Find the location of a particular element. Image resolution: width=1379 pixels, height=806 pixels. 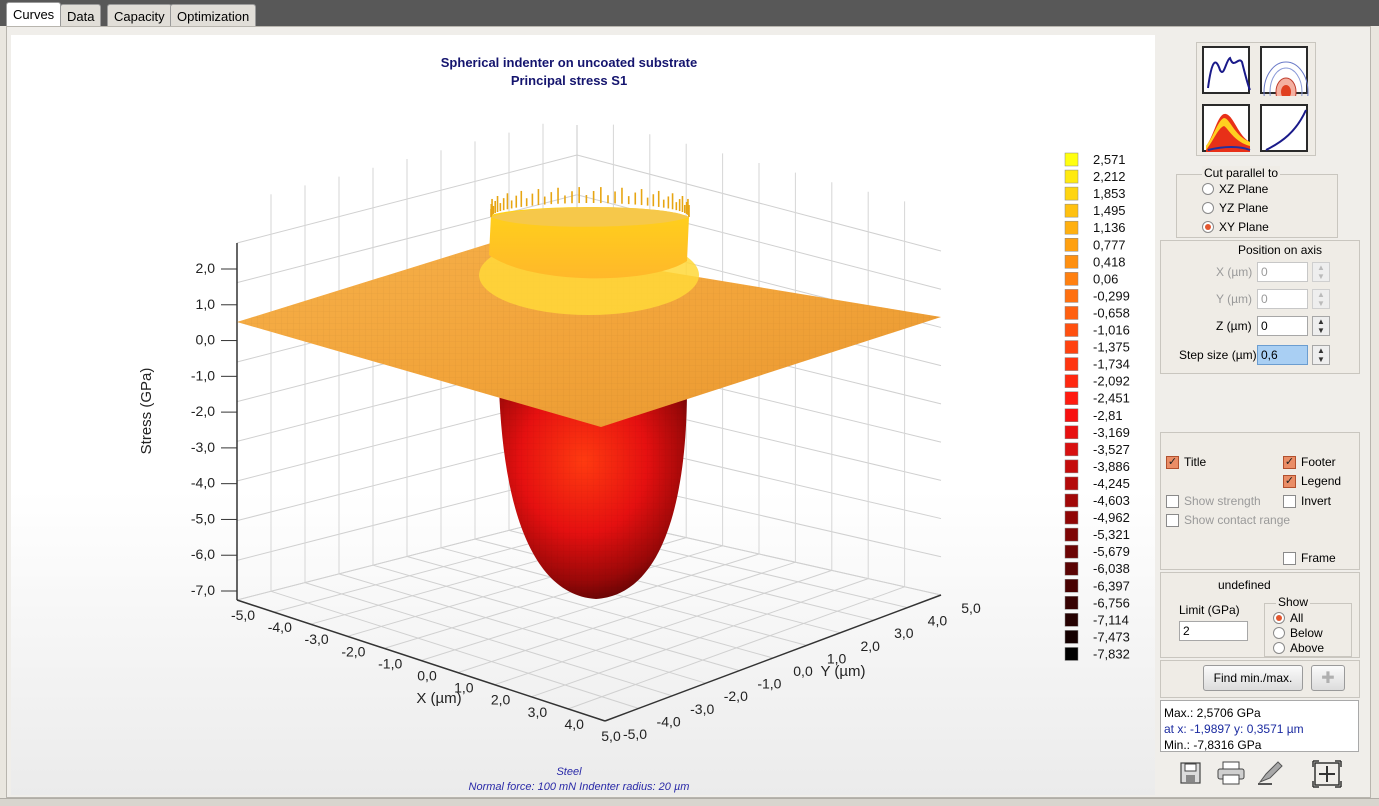

info-min: Min.: -7,8316 GPa is located at coordinates (1213, 745).